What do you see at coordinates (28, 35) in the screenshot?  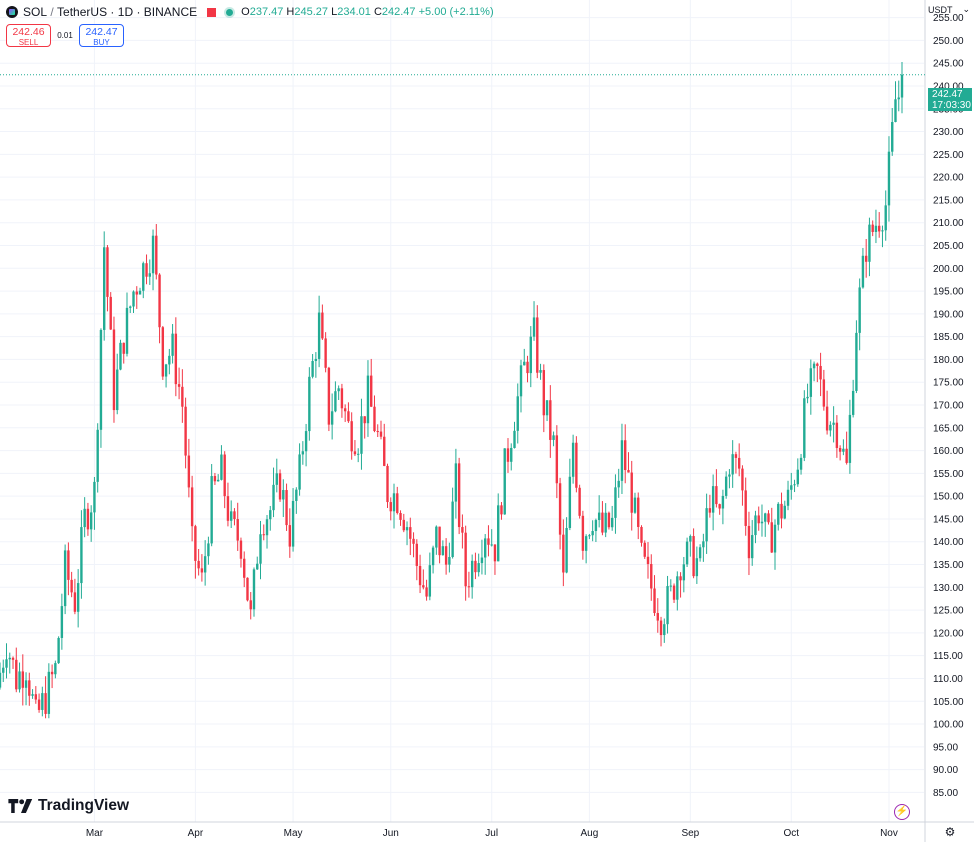 I see `sell-button: 242.46 SELL` at bounding box center [28, 35].